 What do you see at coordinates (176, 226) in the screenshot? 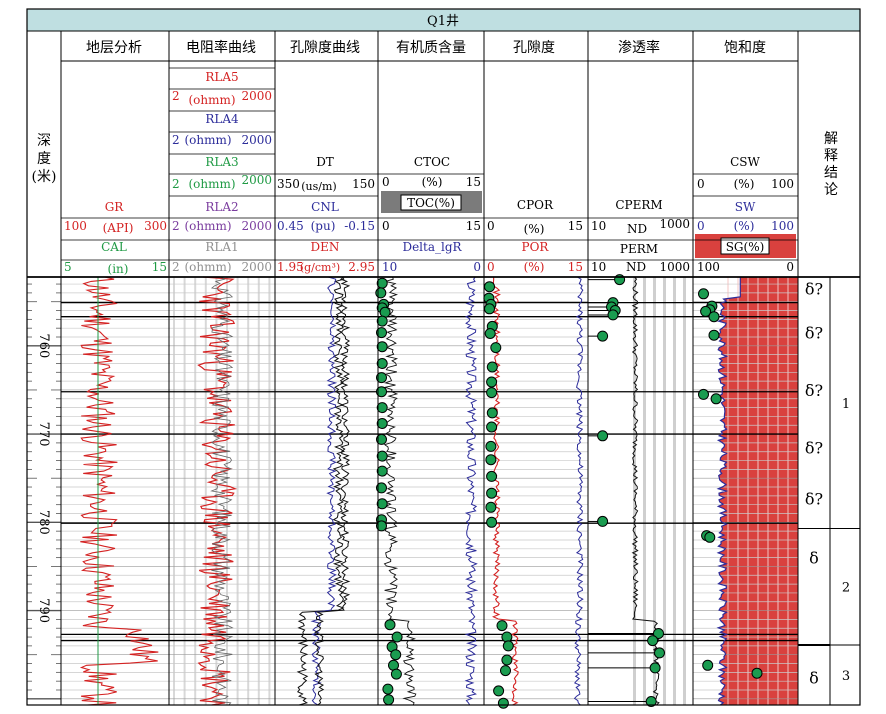
I see `rla2-lo: 2` at bounding box center [176, 226].